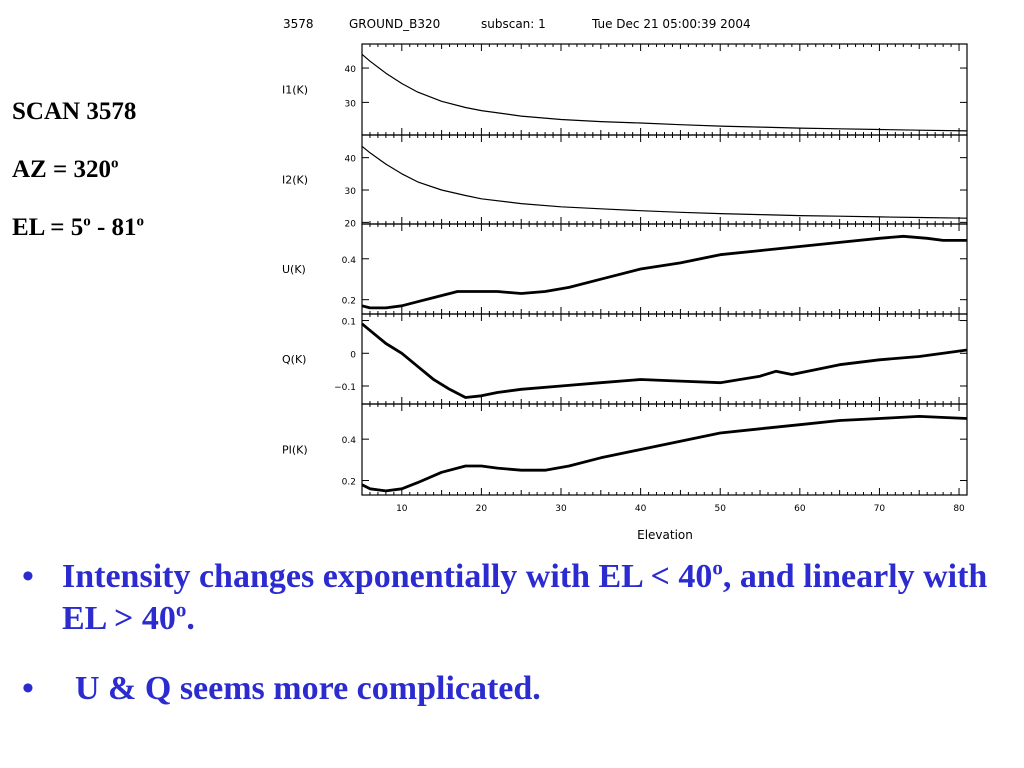 The height and width of the screenshot is (768, 1024). I want to click on scan-info: SCAN 3578 AZ = 320o EL = 5o - 81o, so click(78, 181).